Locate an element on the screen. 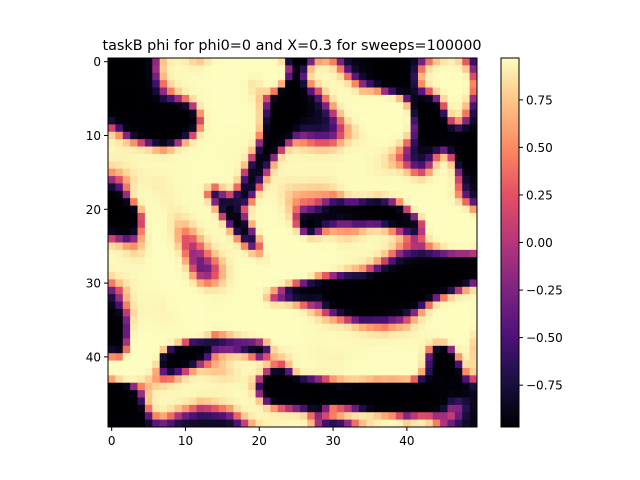 The width and height of the screenshot is (640, 480). x-tick-label: 30 is located at coordinates (332, 441).